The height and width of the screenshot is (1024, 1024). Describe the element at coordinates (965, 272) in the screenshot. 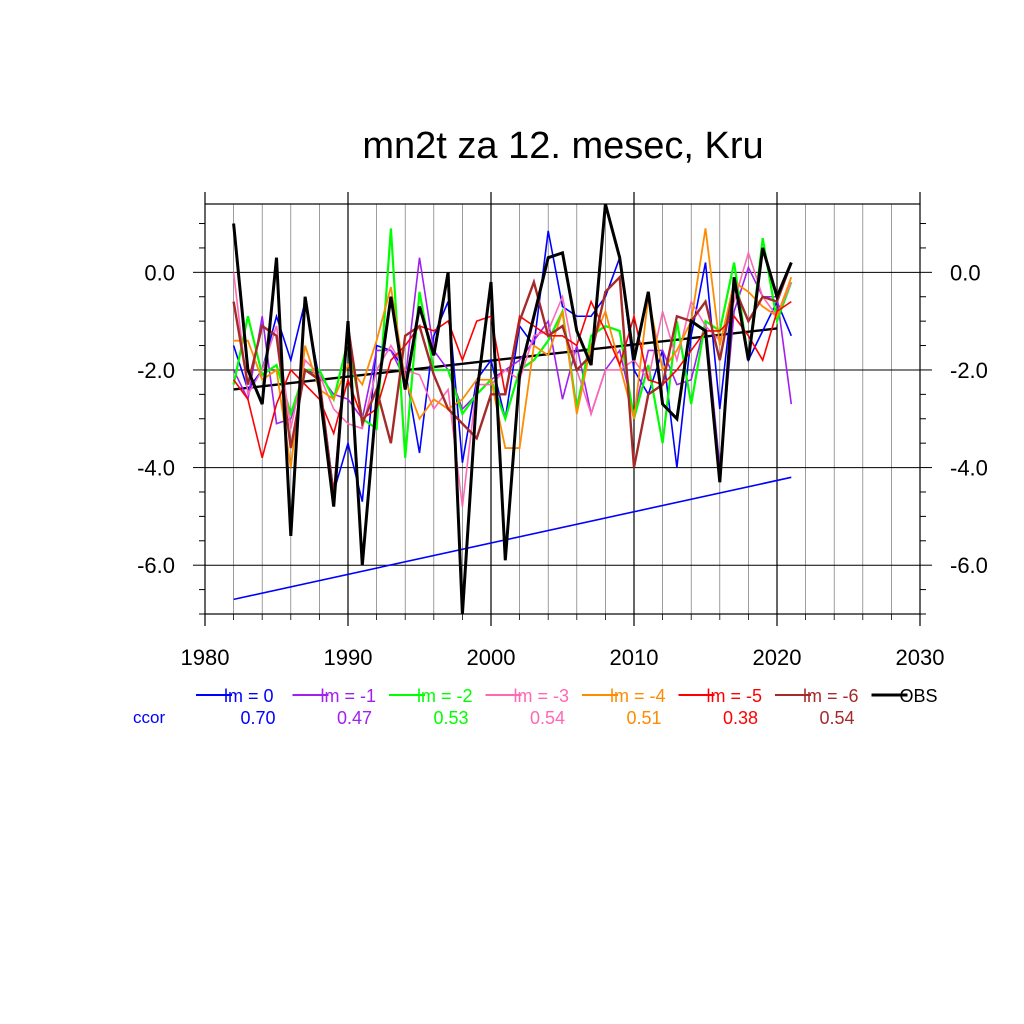

I see `y-tick-label-right: 0.0` at that location.